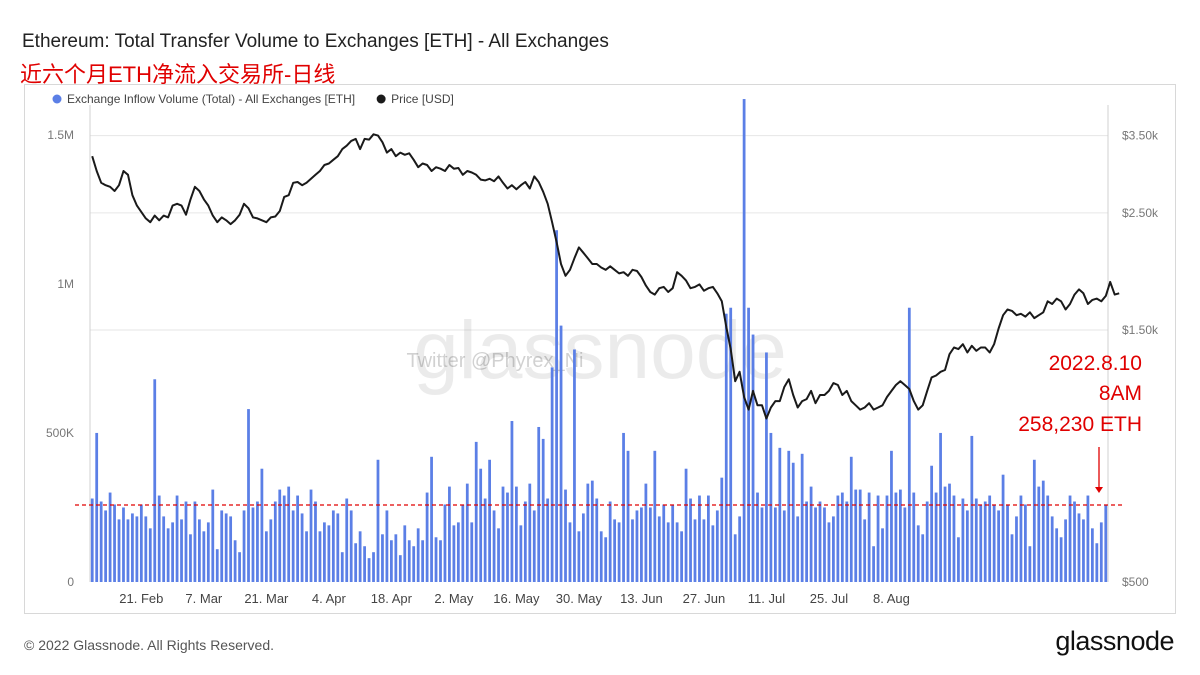  What do you see at coordinates (641, 598) in the screenshot?
I see `x-tick-label: 13. Jun` at bounding box center [641, 598].